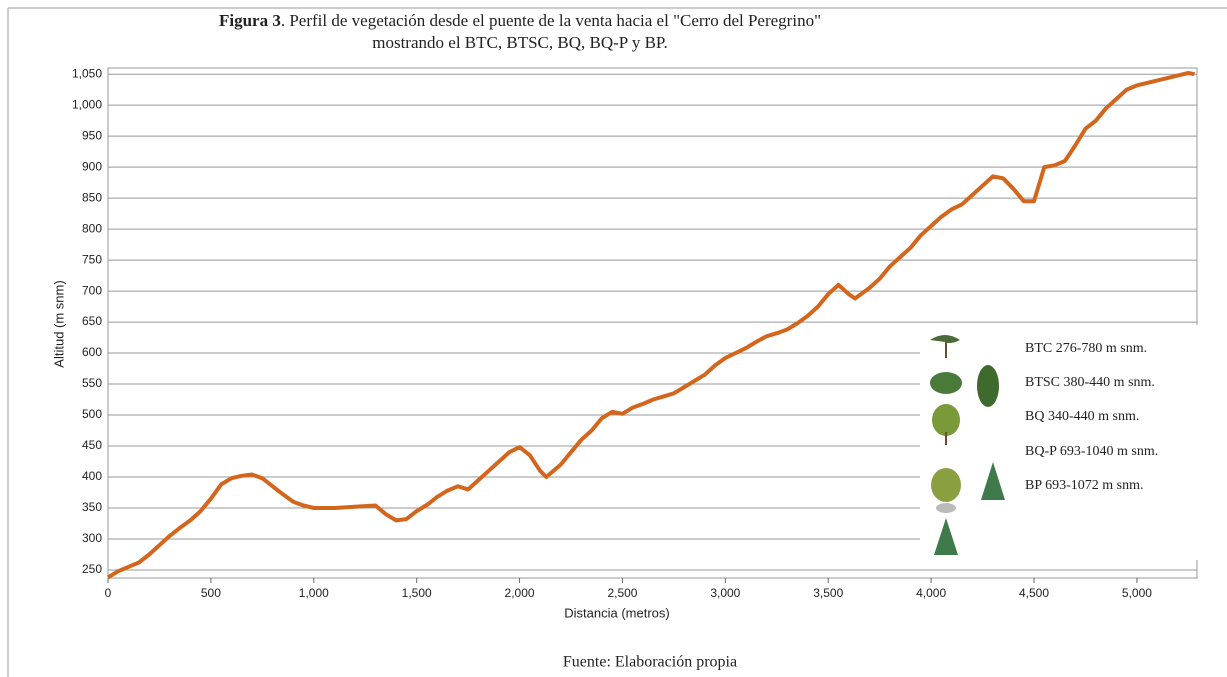  Describe the element at coordinates (946, 424) in the screenshot. I see `legend-icon-bq` at that location.